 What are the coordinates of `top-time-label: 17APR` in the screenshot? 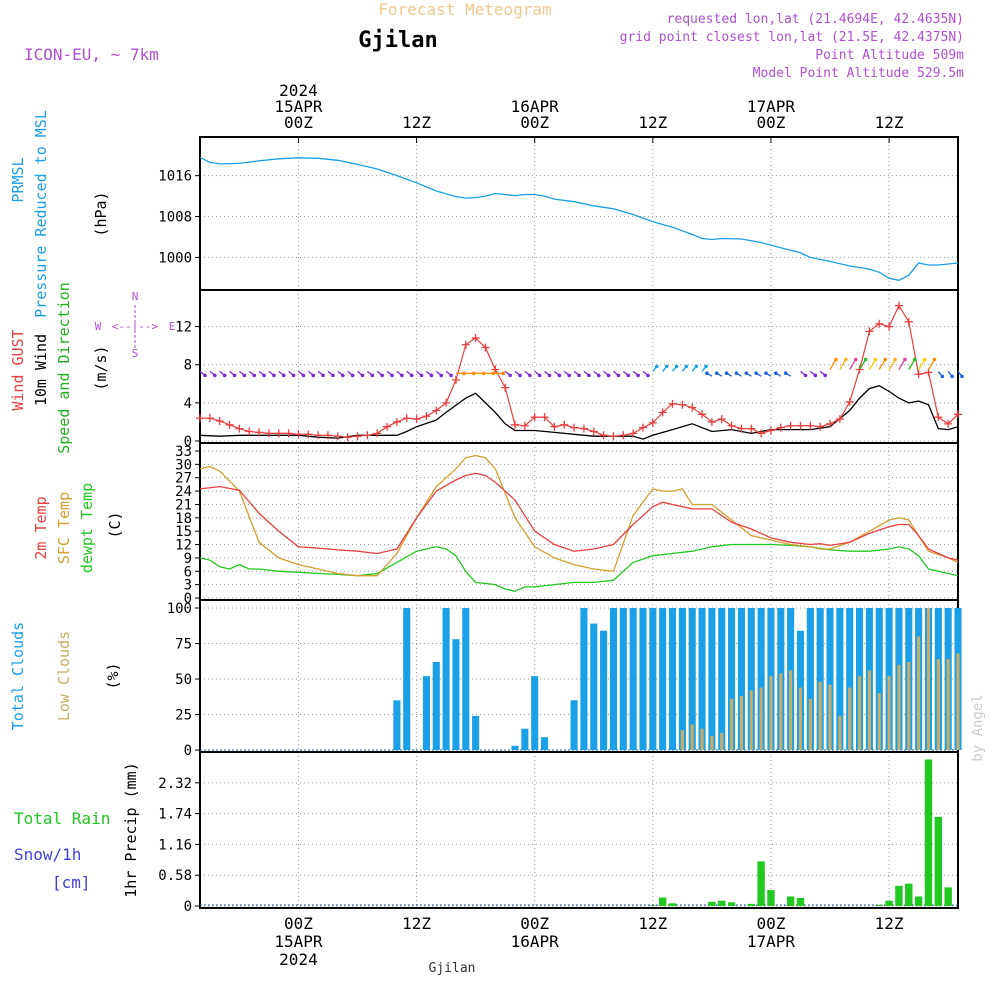 It's located at (771, 106).